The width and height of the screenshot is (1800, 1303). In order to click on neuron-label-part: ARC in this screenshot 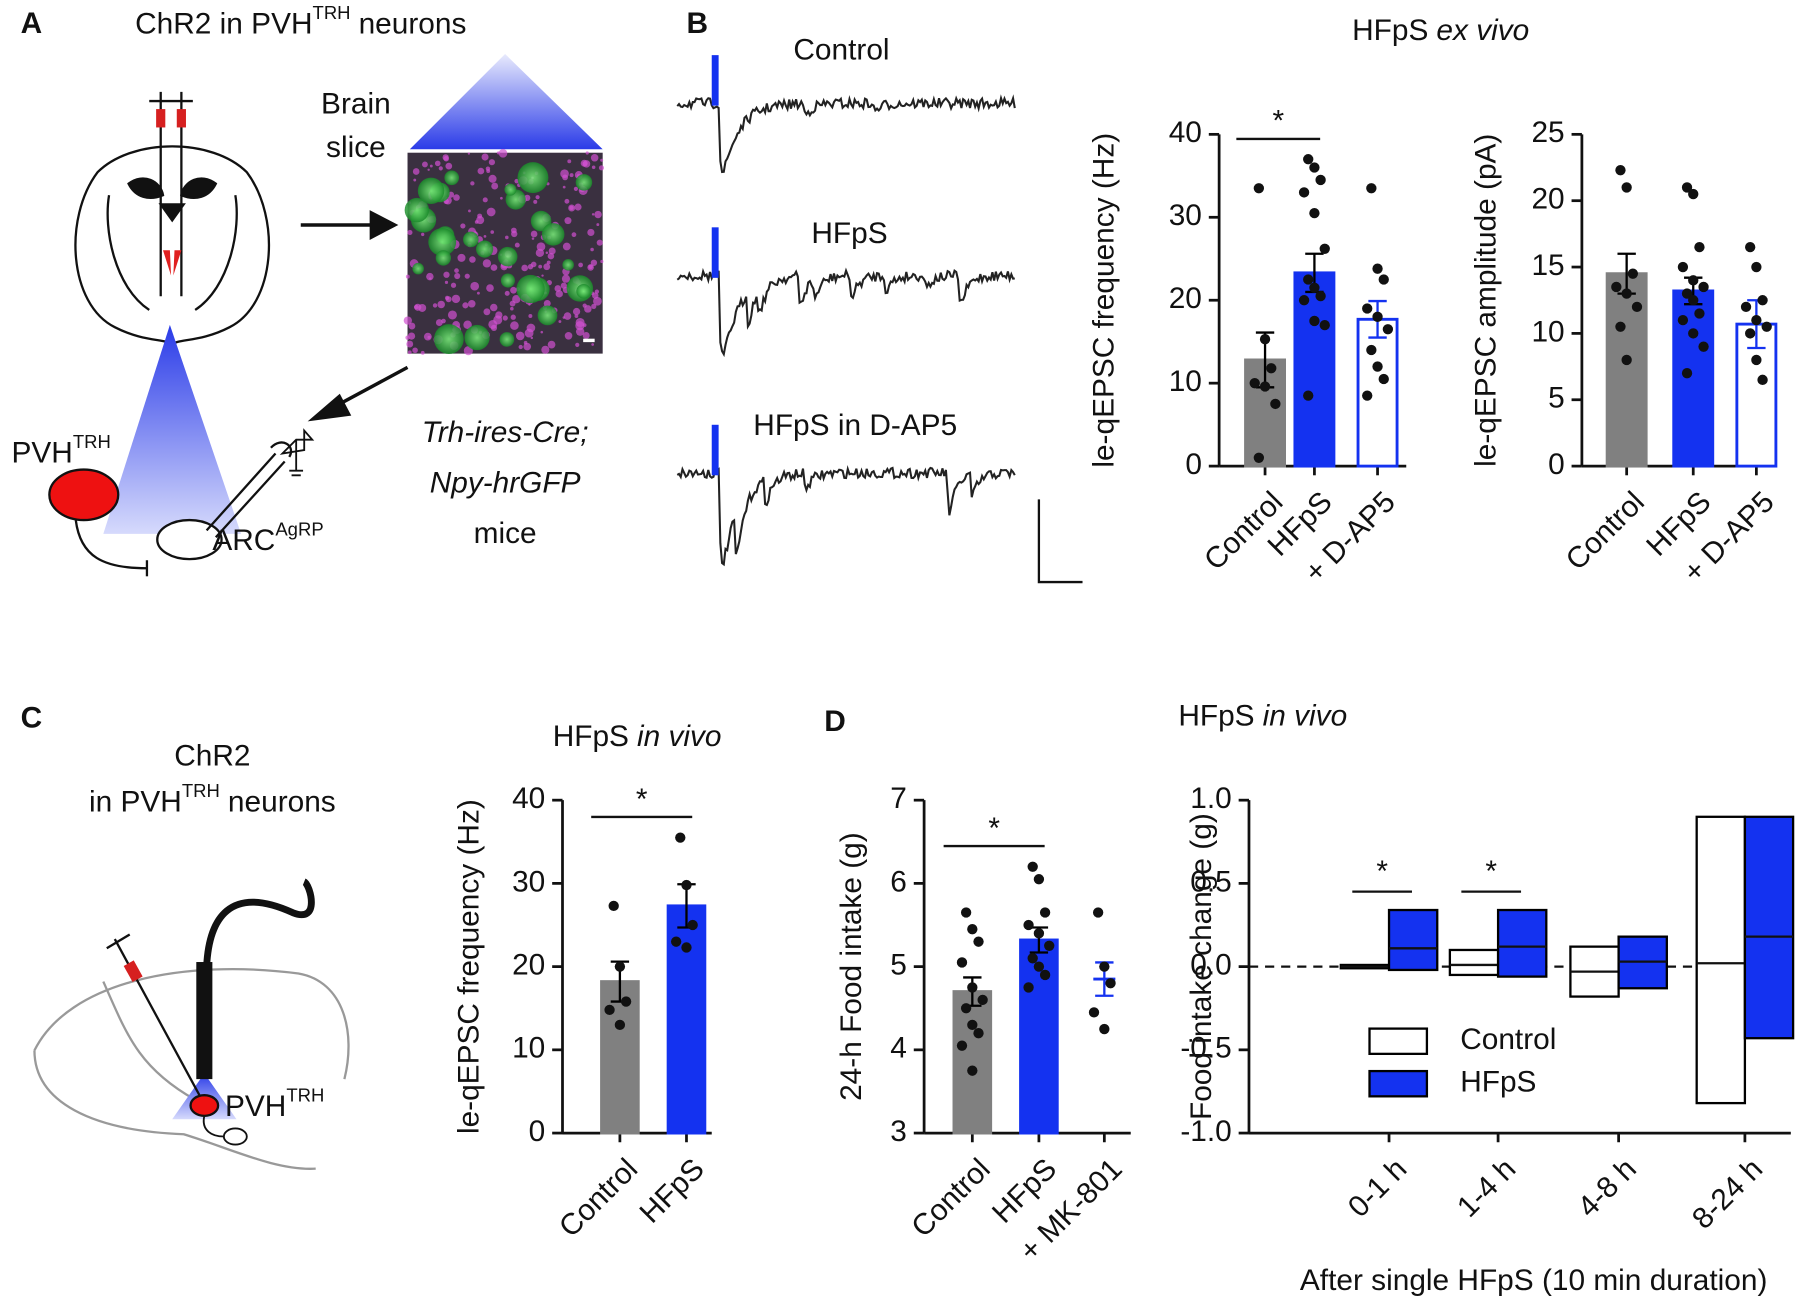, I will do `click(243, 540)`.